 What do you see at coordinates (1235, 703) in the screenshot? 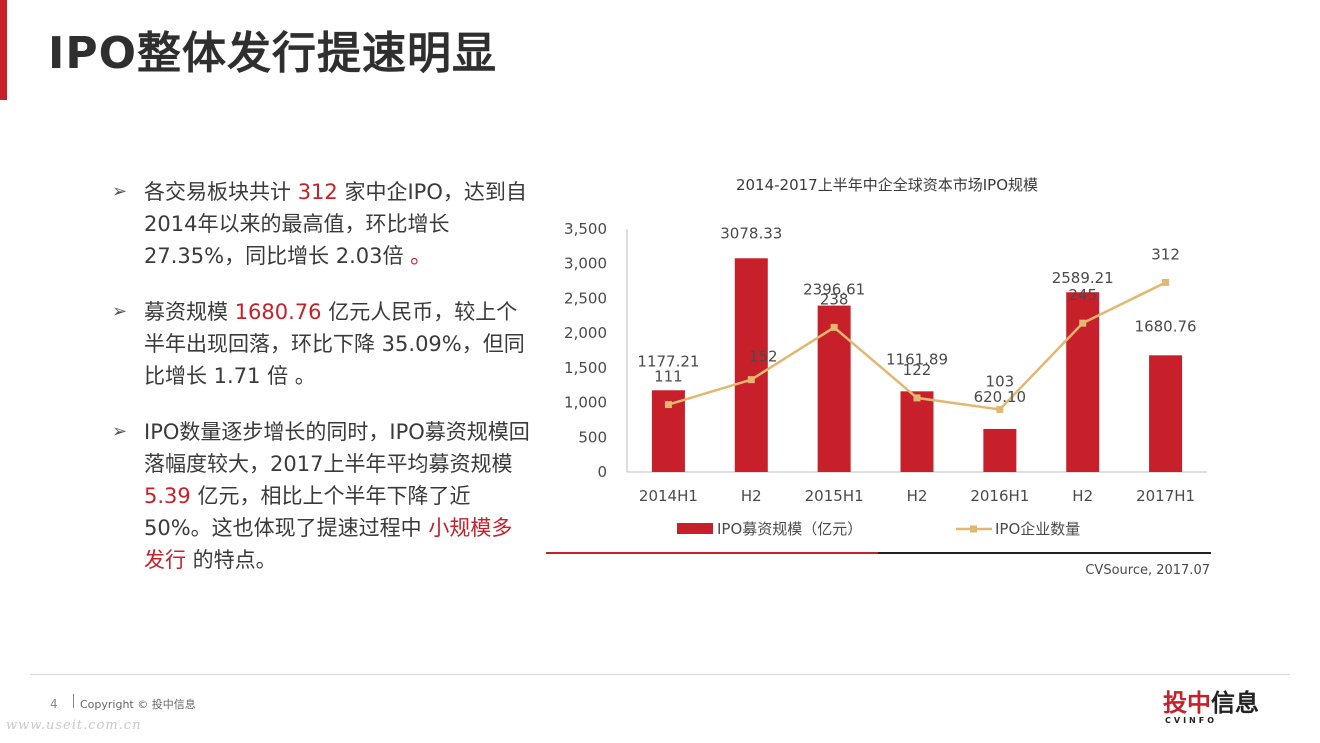
I see `logo-text-dark: 信息` at bounding box center [1235, 703].